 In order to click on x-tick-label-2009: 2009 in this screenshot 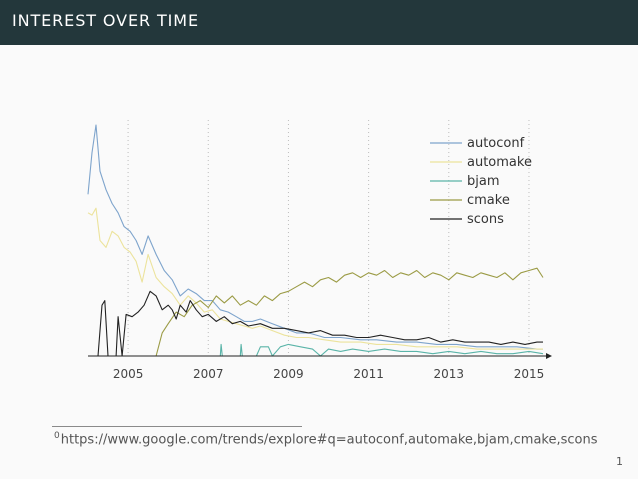, I will do `click(288, 374)`.